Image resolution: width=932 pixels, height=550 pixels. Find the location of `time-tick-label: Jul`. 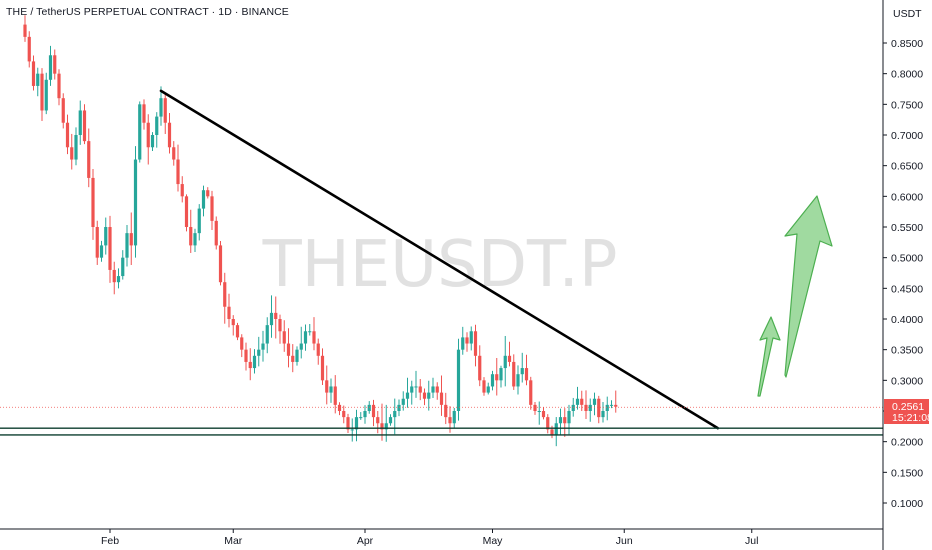

time-tick-label: Jul is located at coordinates (751, 541).